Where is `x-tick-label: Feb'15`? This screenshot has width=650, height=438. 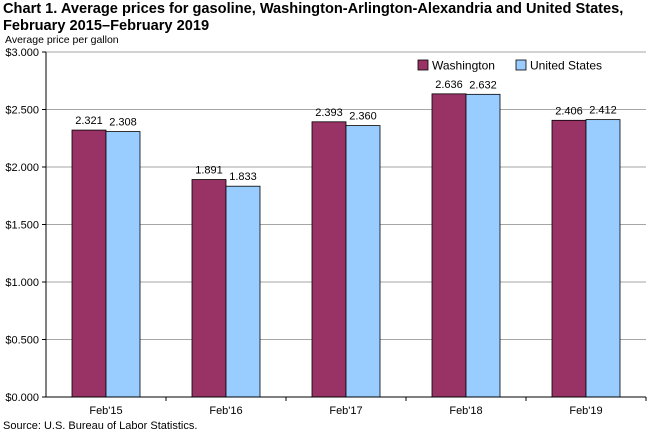 x-tick-label: Feb'15 is located at coordinates (105, 411).